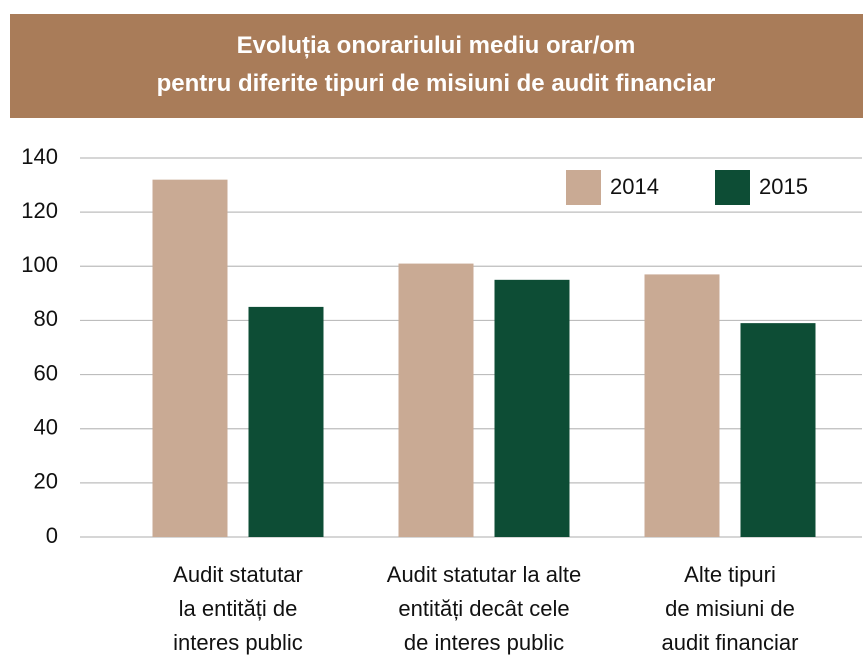 The height and width of the screenshot is (662, 863). I want to click on y-tick-label: 80, so click(46, 318).